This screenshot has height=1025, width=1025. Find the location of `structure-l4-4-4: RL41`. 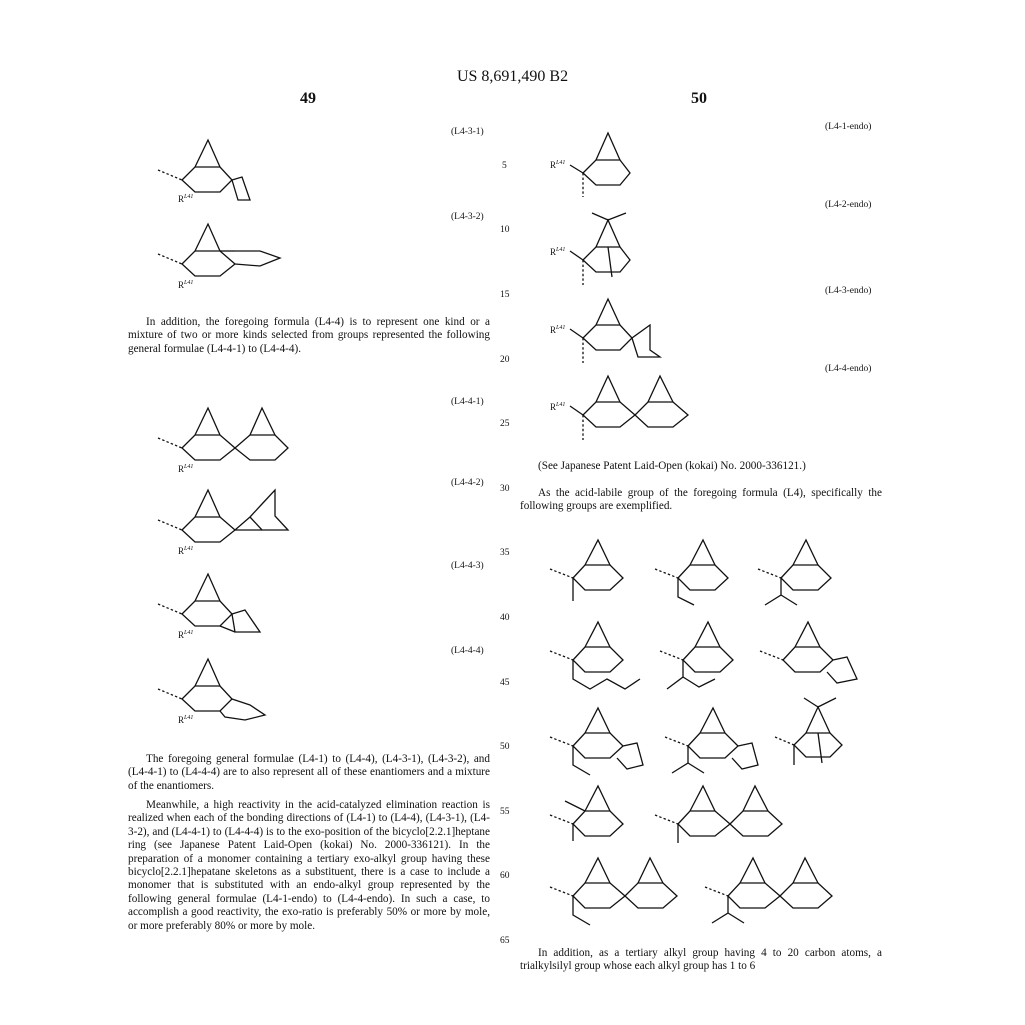

structure-l4-4-4: RL41 is located at coordinates (212, 691).